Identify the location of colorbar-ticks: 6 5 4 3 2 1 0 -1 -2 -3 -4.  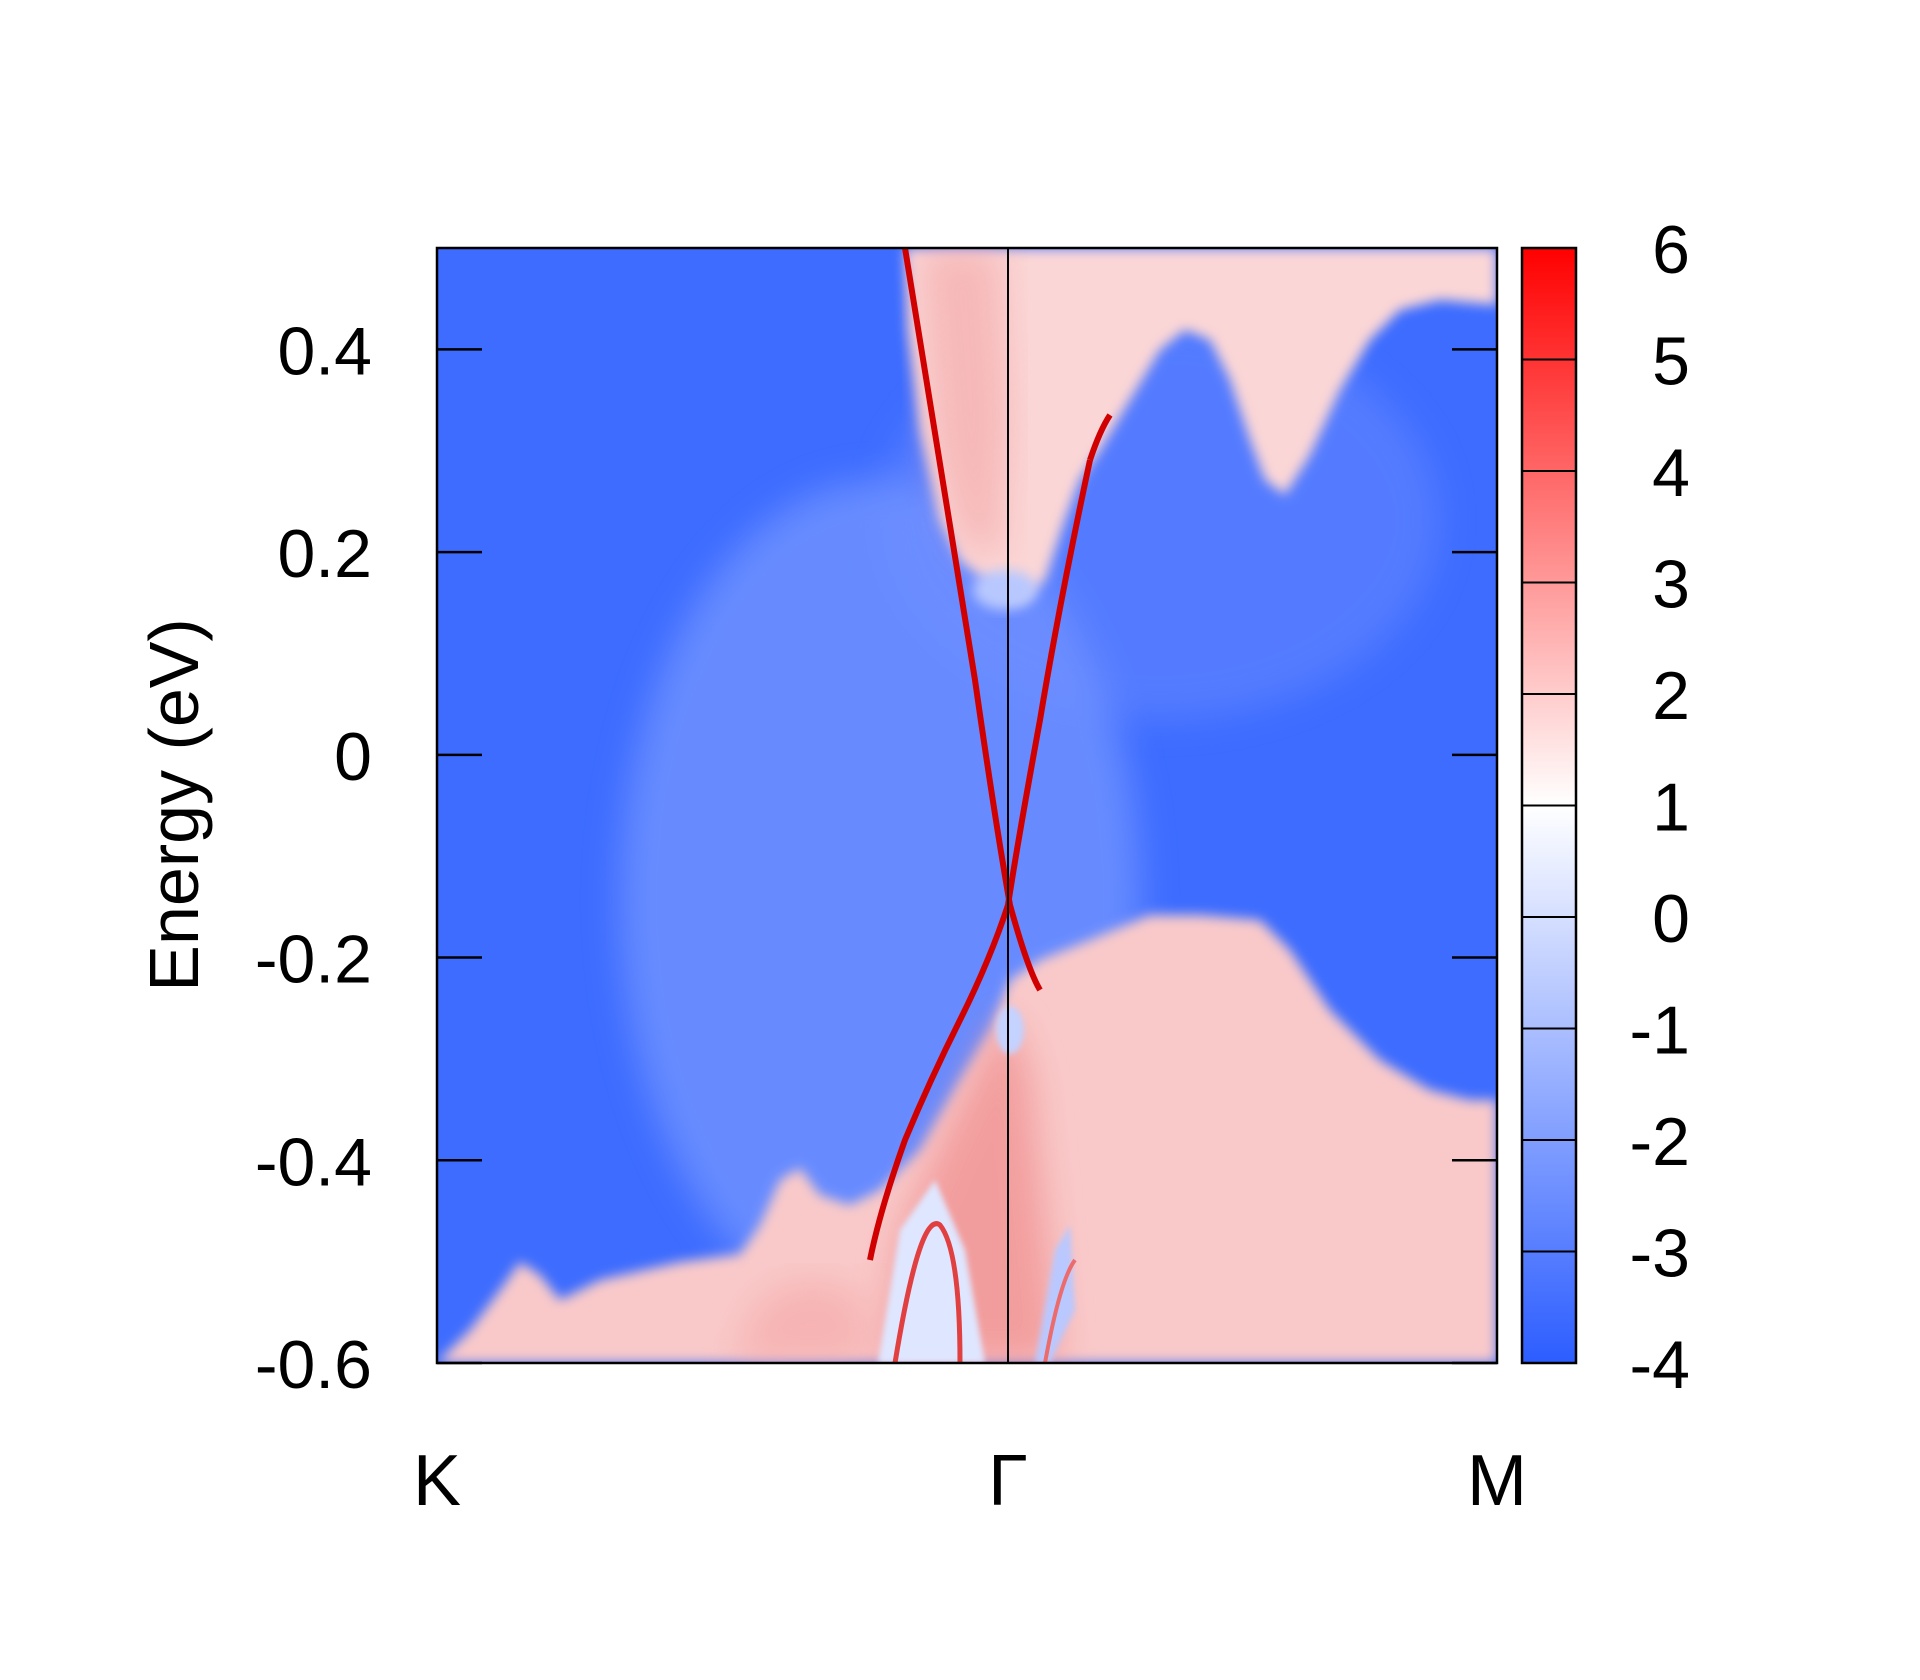
(1606, 807).